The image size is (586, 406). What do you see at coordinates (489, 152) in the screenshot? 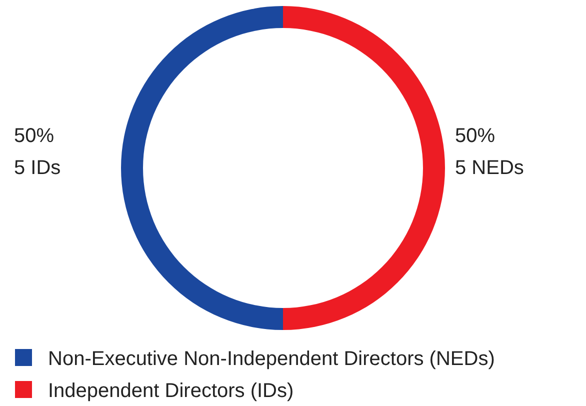
I see `data-label: 50% 5 NEDs` at bounding box center [489, 152].